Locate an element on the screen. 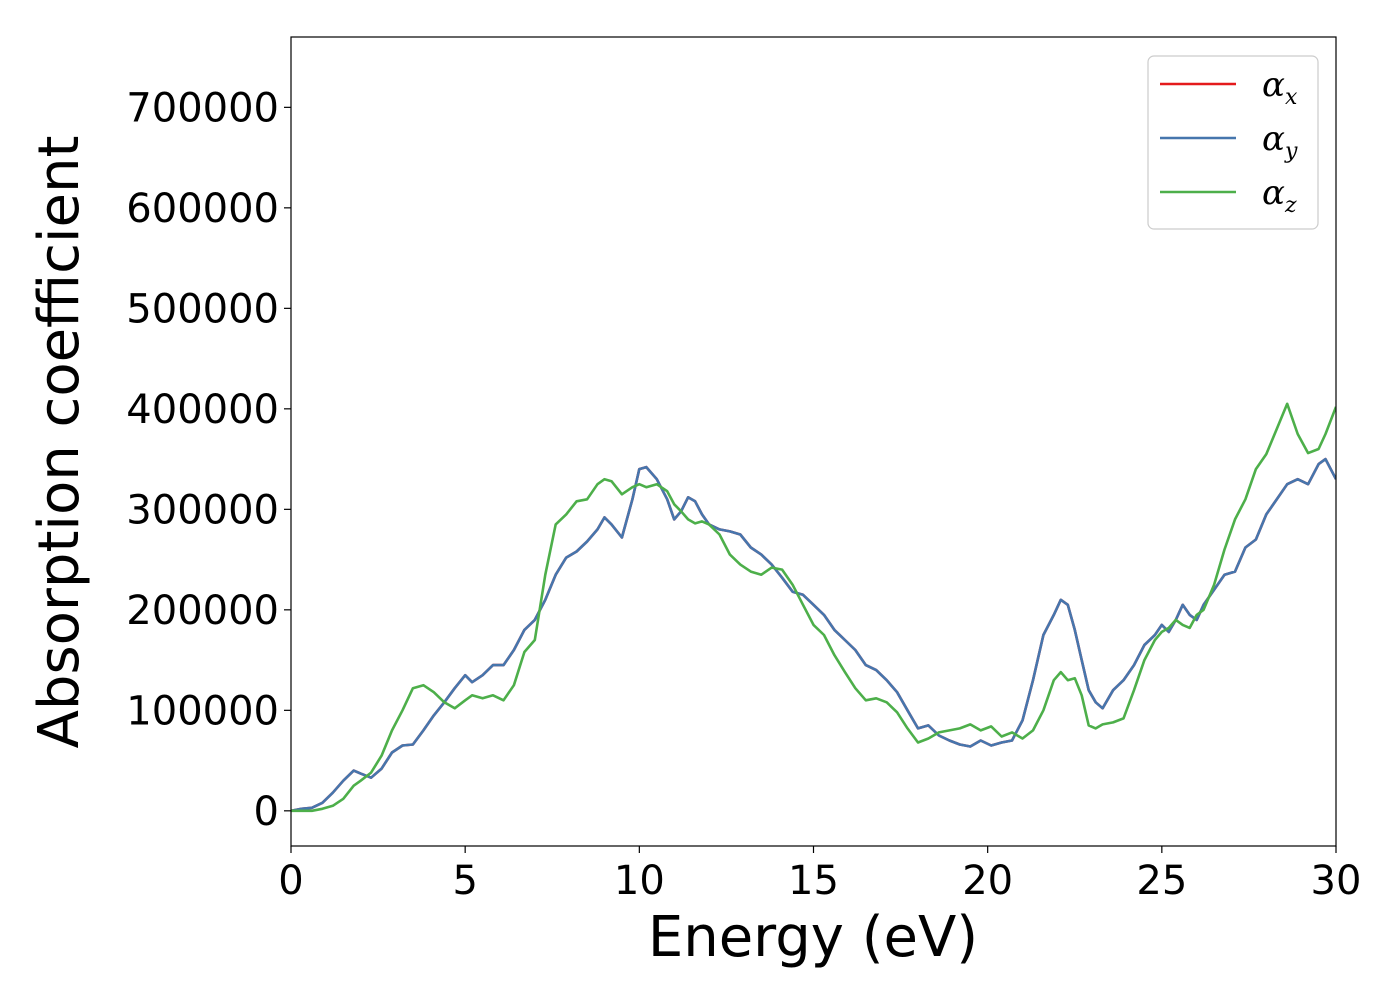  x-tick-label: 10 is located at coordinates (639, 881).